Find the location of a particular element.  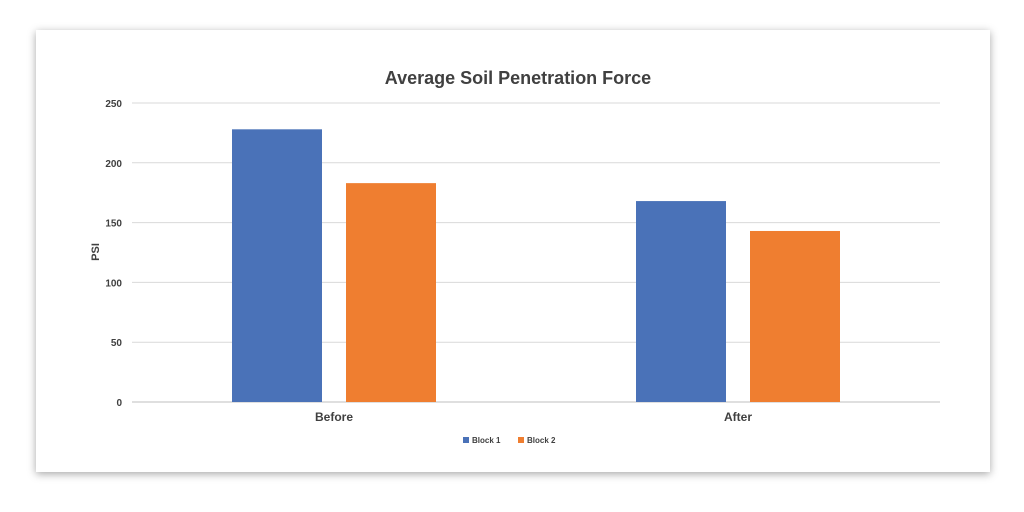

bar-block-2-after is located at coordinates (795, 316).